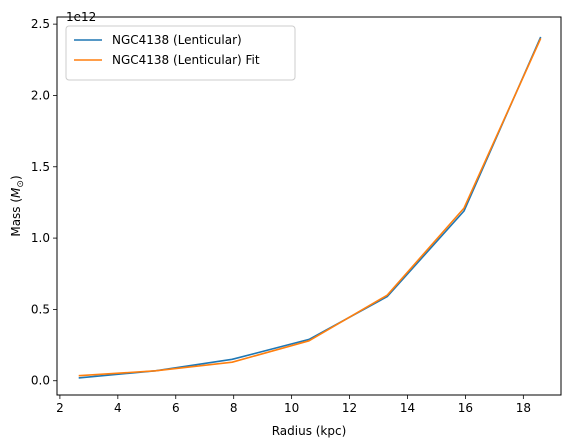 The width and height of the screenshot is (569, 448). I want to click on x-tick-label: 10, so click(291, 408).